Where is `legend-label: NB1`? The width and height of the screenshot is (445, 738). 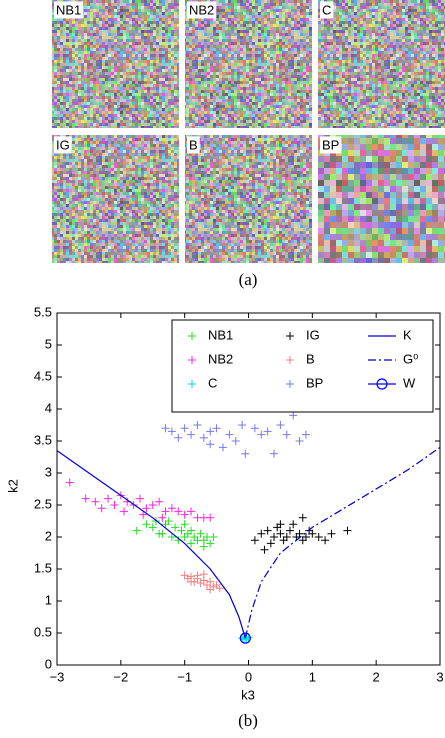
legend-label: NB1 is located at coordinates (220, 334).